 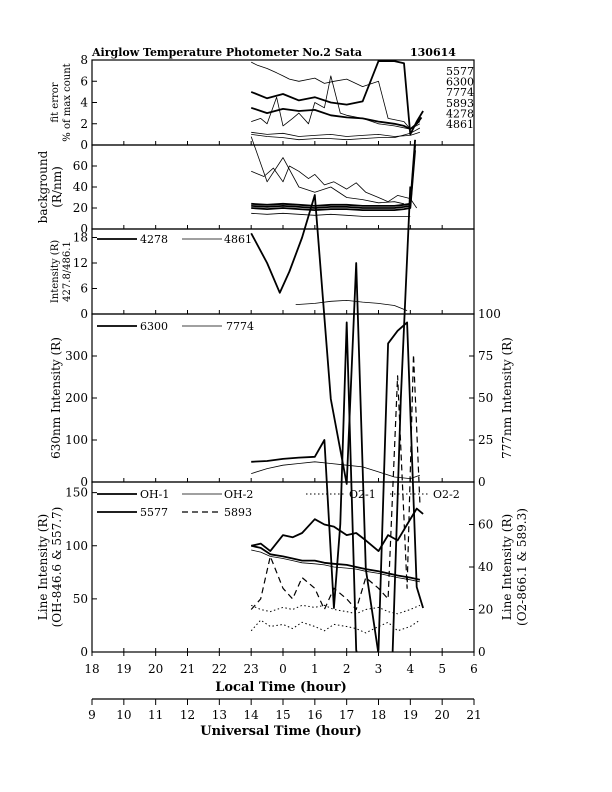 What do you see at coordinates (84, 60) in the screenshot?
I see `y-tick-label: 8` at bounding box center [84, 60].